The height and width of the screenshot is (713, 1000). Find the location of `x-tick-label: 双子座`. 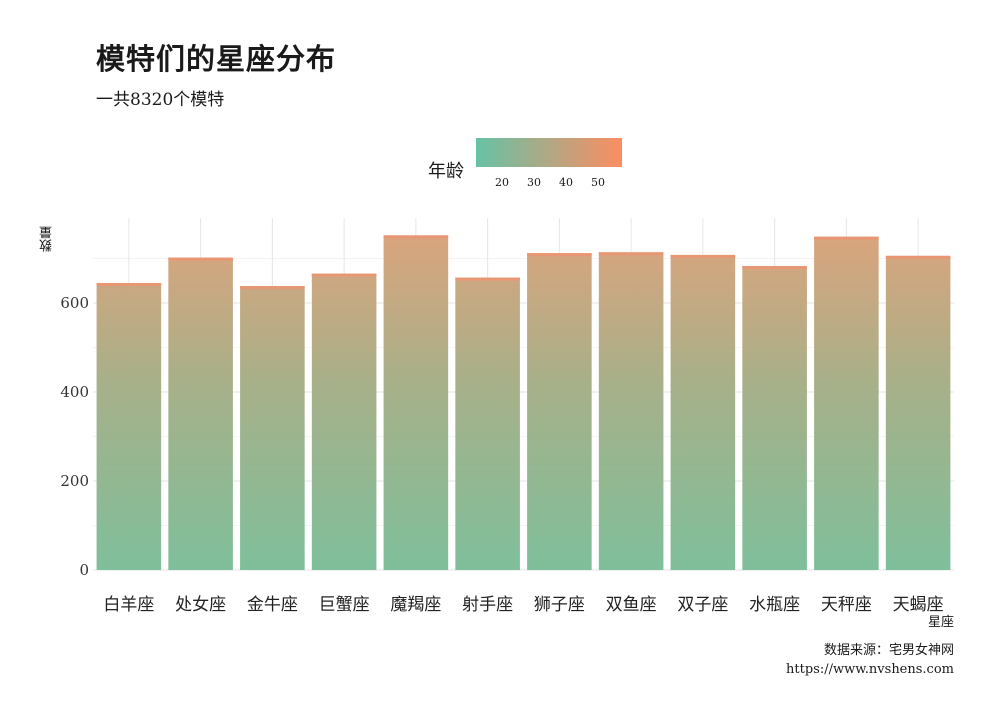

x-tick-label: 双子座 is located at coordinates (702, 605).